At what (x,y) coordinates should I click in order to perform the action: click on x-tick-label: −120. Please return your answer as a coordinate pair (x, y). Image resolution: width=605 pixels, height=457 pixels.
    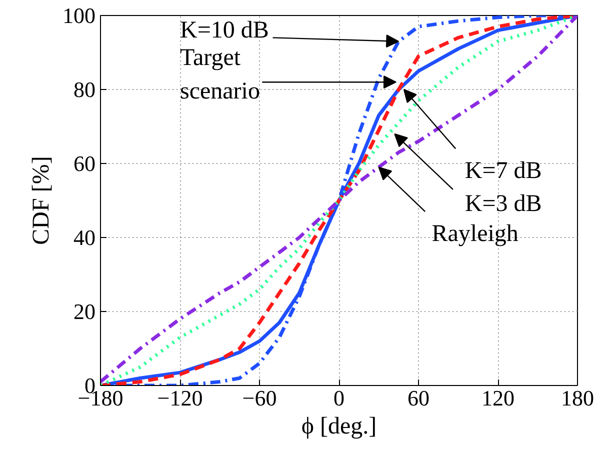
    Looking at the image, I should click on (180, 398).